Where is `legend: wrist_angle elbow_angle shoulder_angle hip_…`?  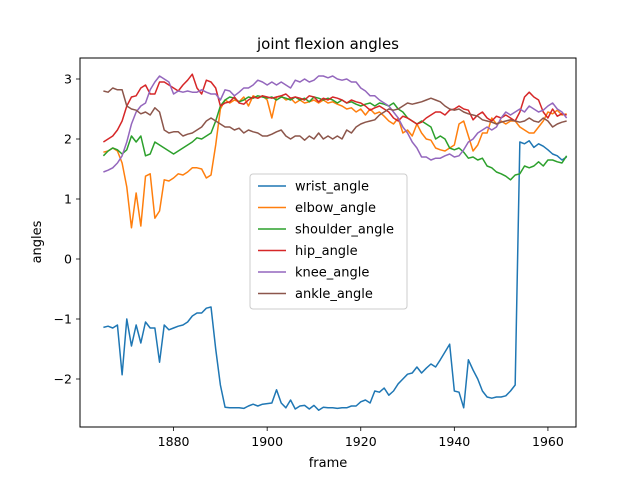
legend: wrist_angle elbow_angle shoulder_angle hip_… is located at coordinates (328, 241).